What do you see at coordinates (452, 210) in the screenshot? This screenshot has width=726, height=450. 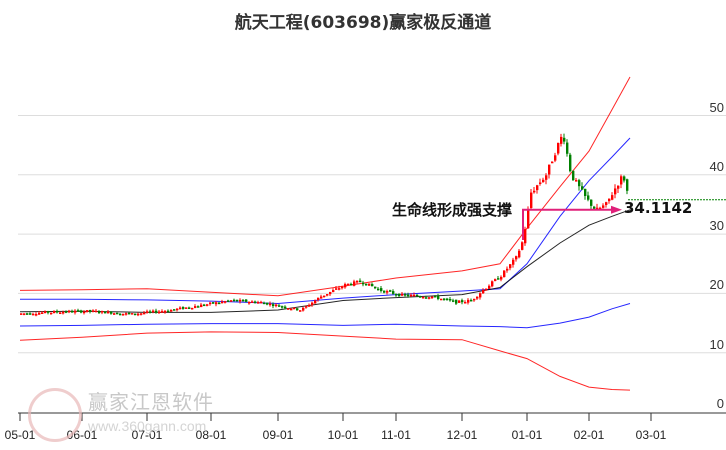 I see `annotation-label: 生命线形成强支撑` at bounding box center [452, 210].